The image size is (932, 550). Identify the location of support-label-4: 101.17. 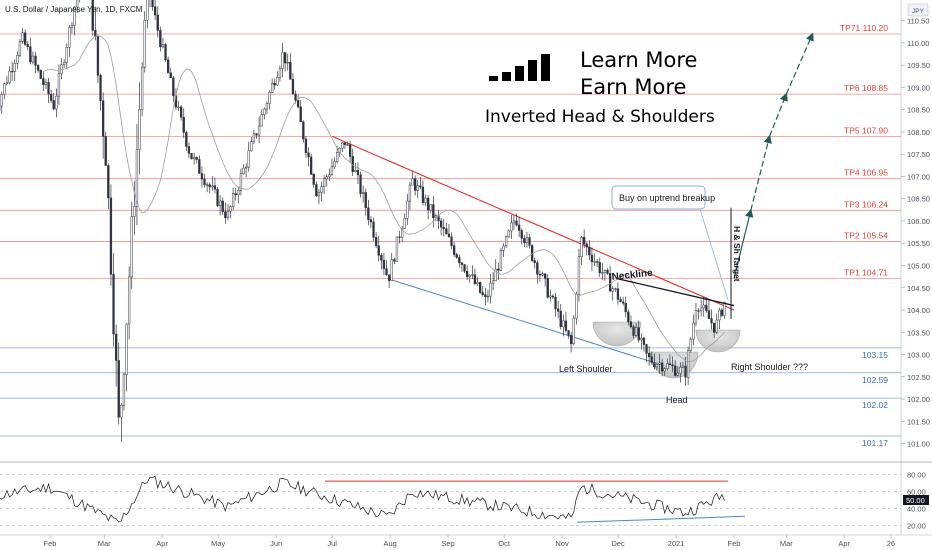
(875, 443).